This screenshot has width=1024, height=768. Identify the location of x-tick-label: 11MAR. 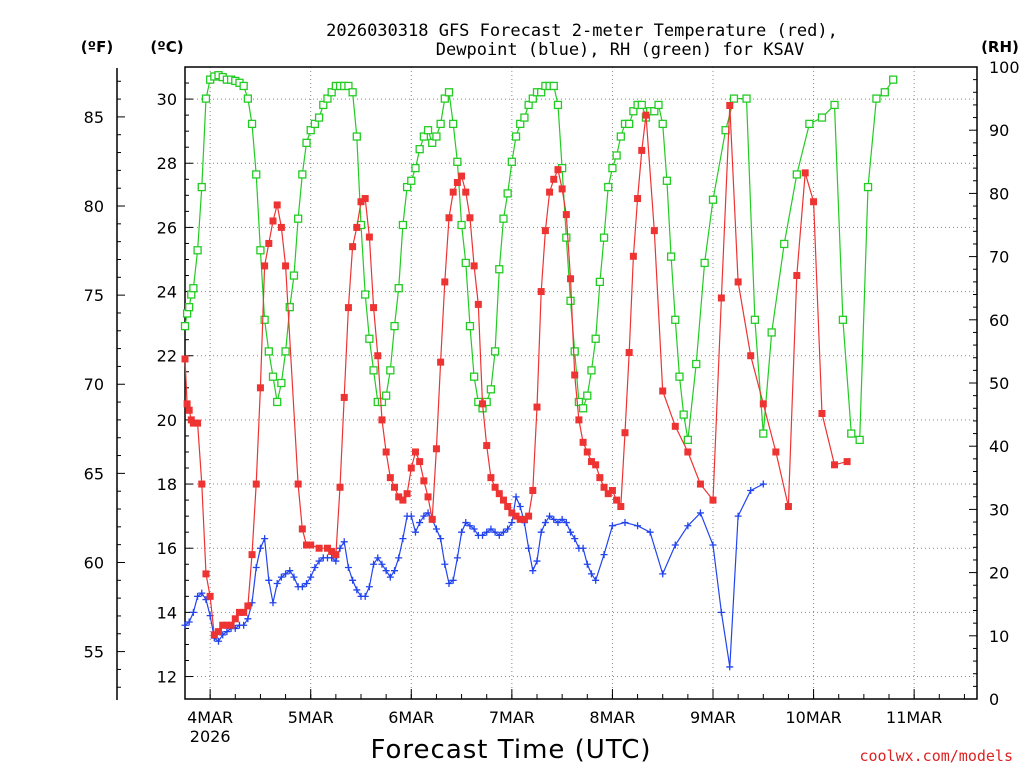
(914, 717).